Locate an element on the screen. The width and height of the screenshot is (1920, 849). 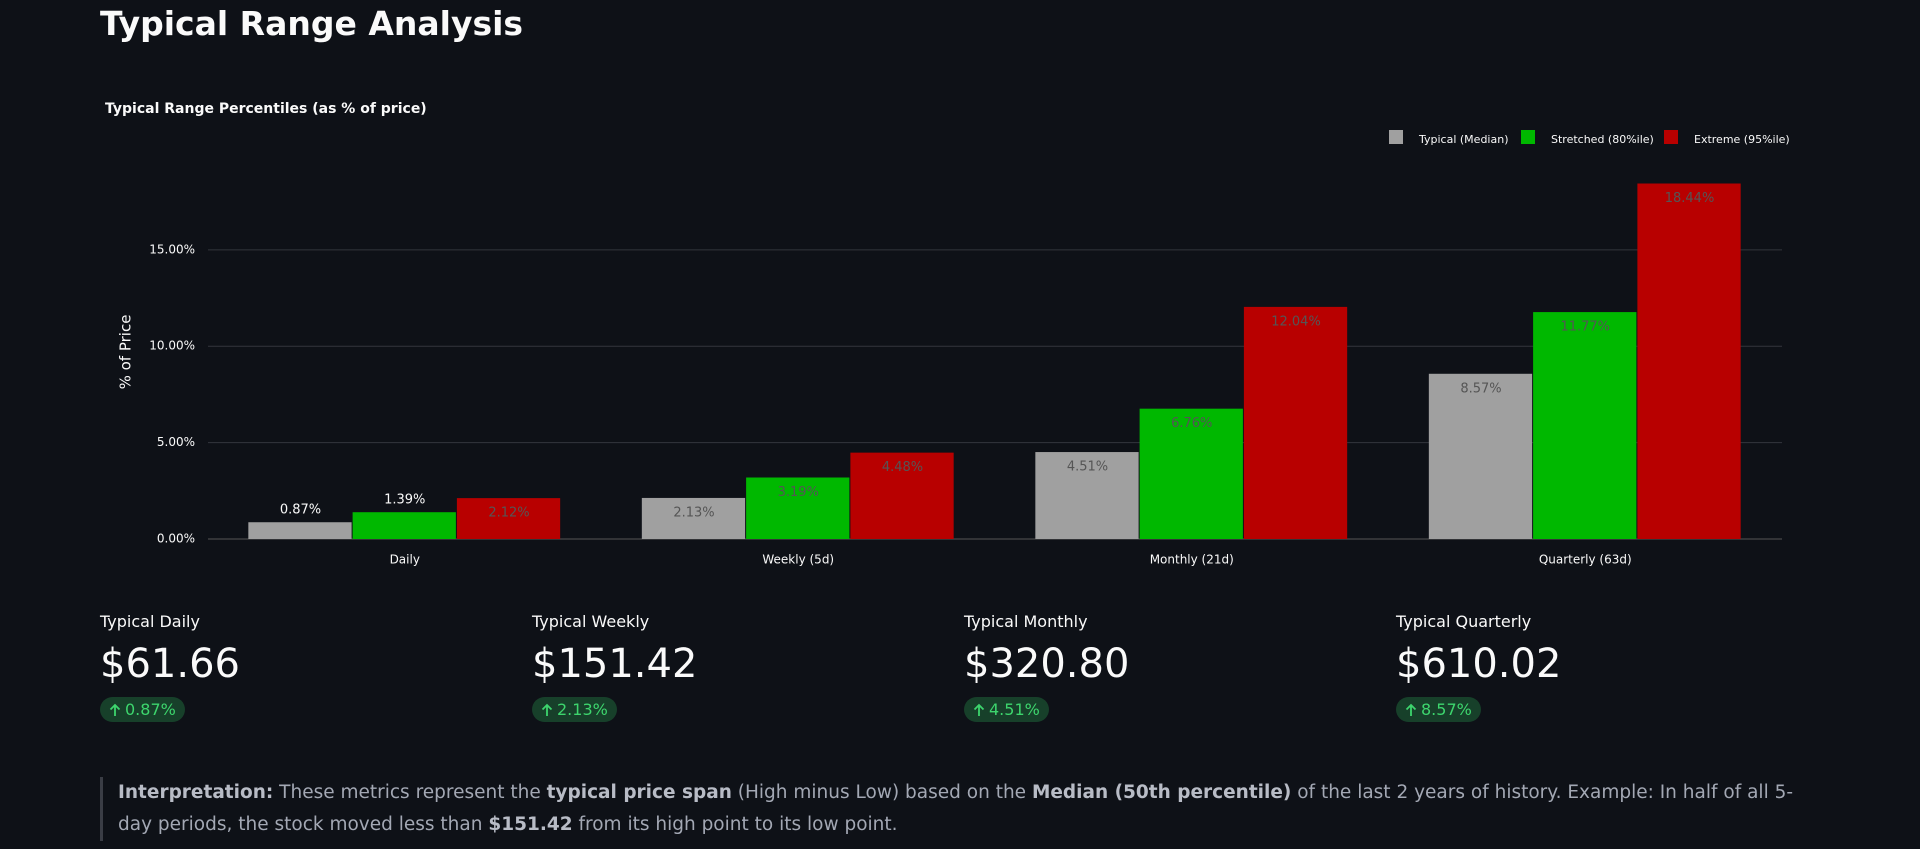
bar-value-label: 2.13% is located at coordinates (693, 512).